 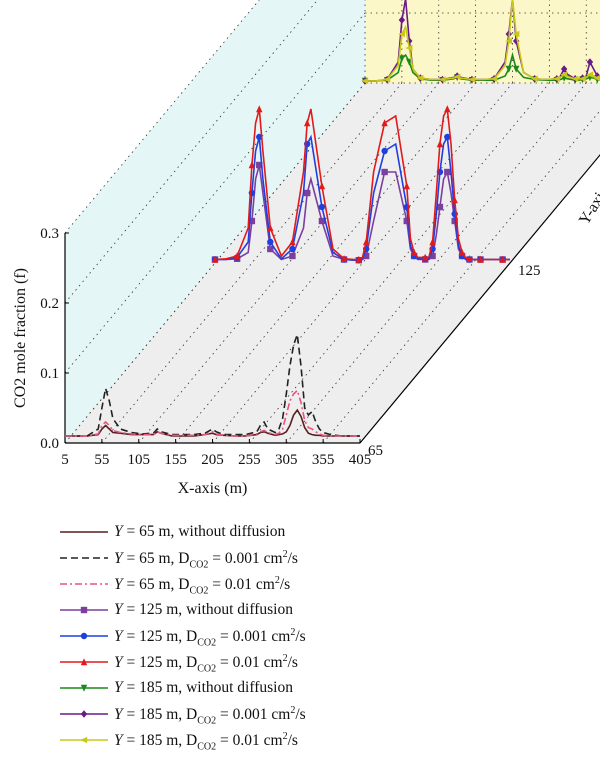 I want to click on x-axis-title: X-axis (m), so click(x=213, y=488).